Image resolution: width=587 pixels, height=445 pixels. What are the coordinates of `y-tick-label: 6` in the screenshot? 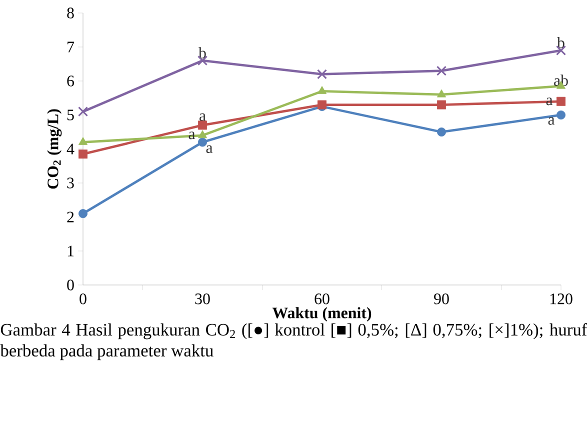 It's located at (70, 81).